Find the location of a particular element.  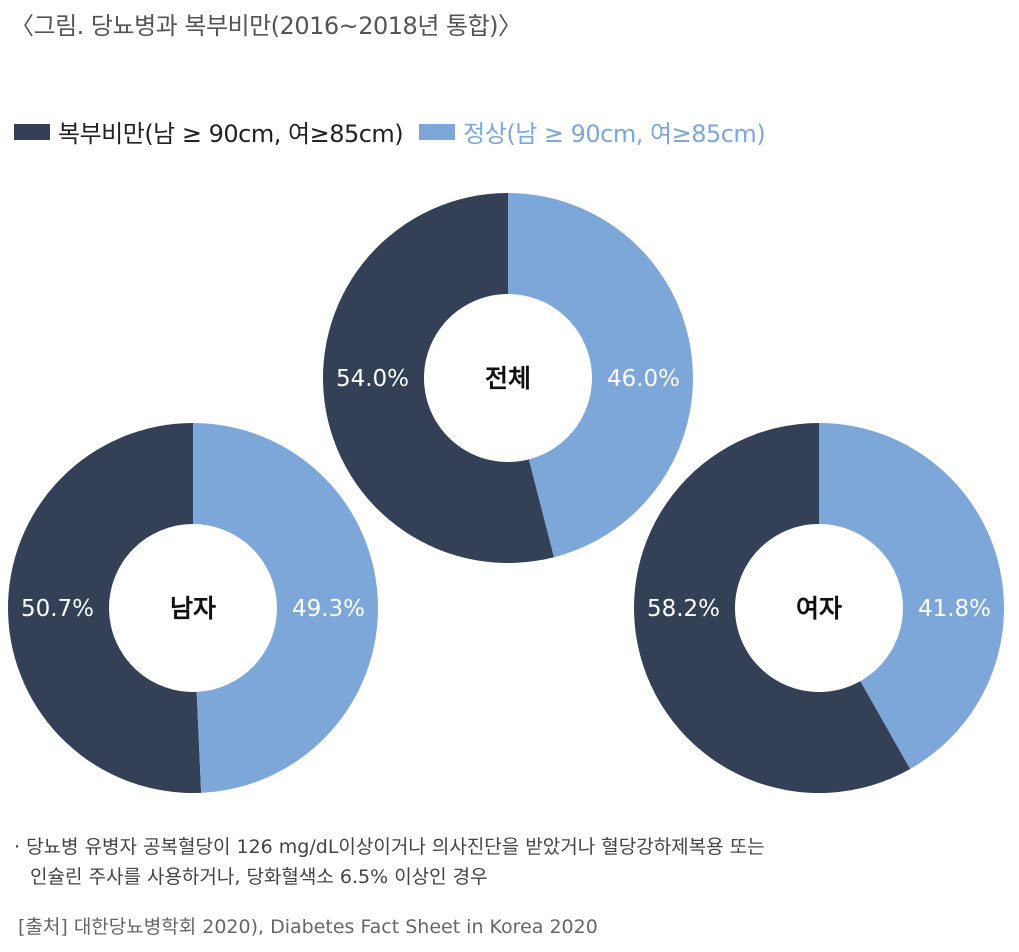

donut-female: 58.2% 41.8% 여자 is located at coordinates (819, 608).